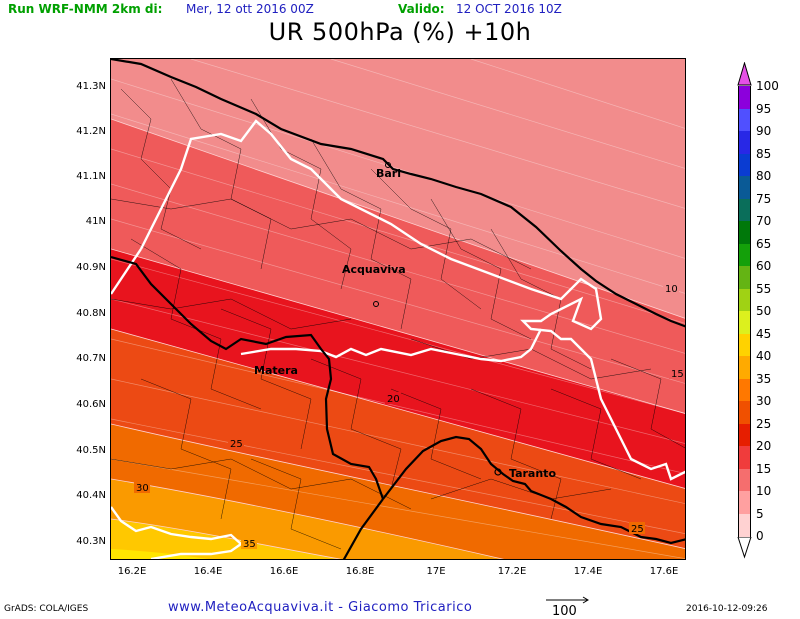 The width and height of the screenshot is (800, 619). Describe the element at coordinates (764, 266) in the screenshot. I see `colorbar-label: 60` at that location.